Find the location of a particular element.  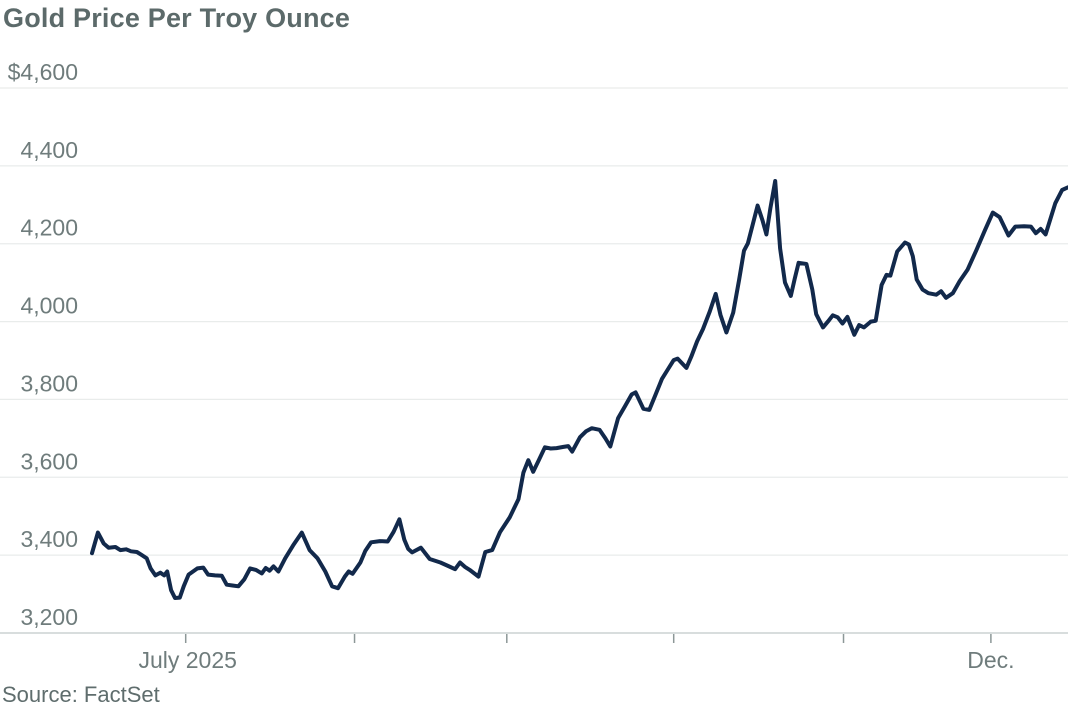

y-axis-label: 3,400 is located at coordinates (49, 539).